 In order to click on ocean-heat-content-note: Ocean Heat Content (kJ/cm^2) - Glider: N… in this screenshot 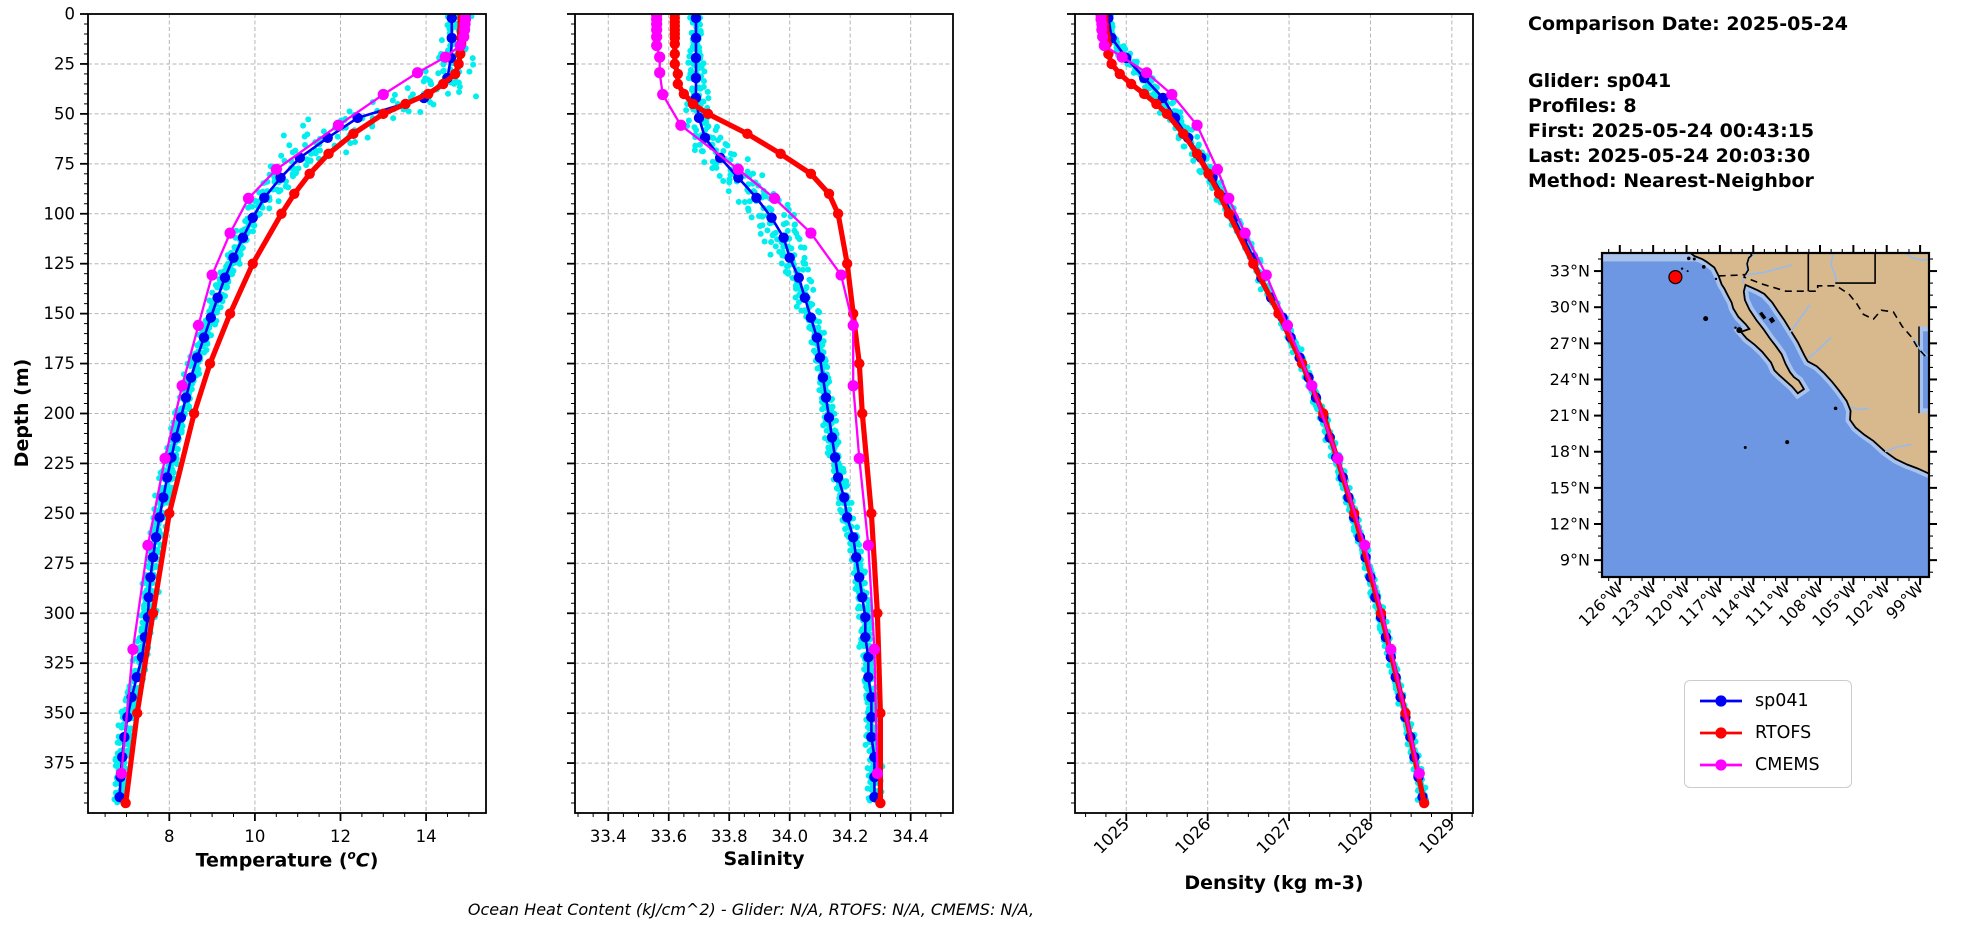, I will do `click(751, 909)`.